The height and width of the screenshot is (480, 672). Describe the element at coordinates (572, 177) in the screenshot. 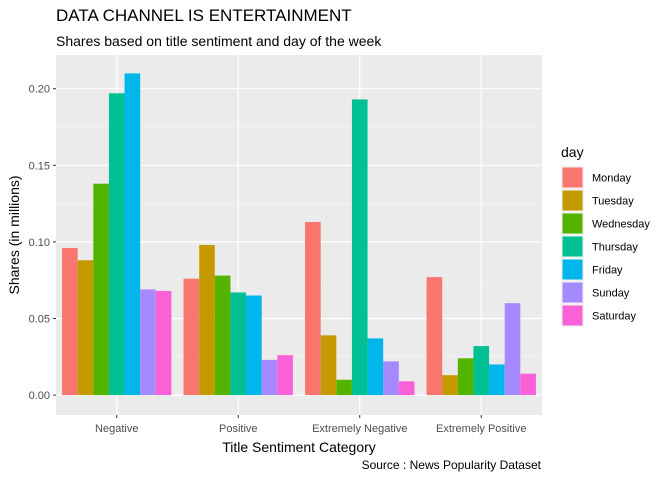

I see `legend-key-monday` at that location.